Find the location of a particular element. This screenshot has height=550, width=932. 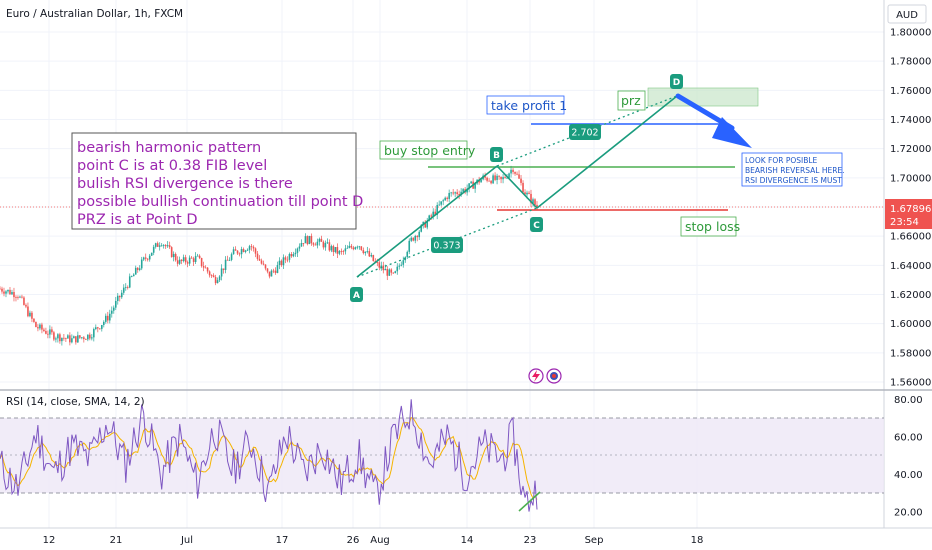

price-tick-label: 1.56000 is located at coordinates (910, 383).